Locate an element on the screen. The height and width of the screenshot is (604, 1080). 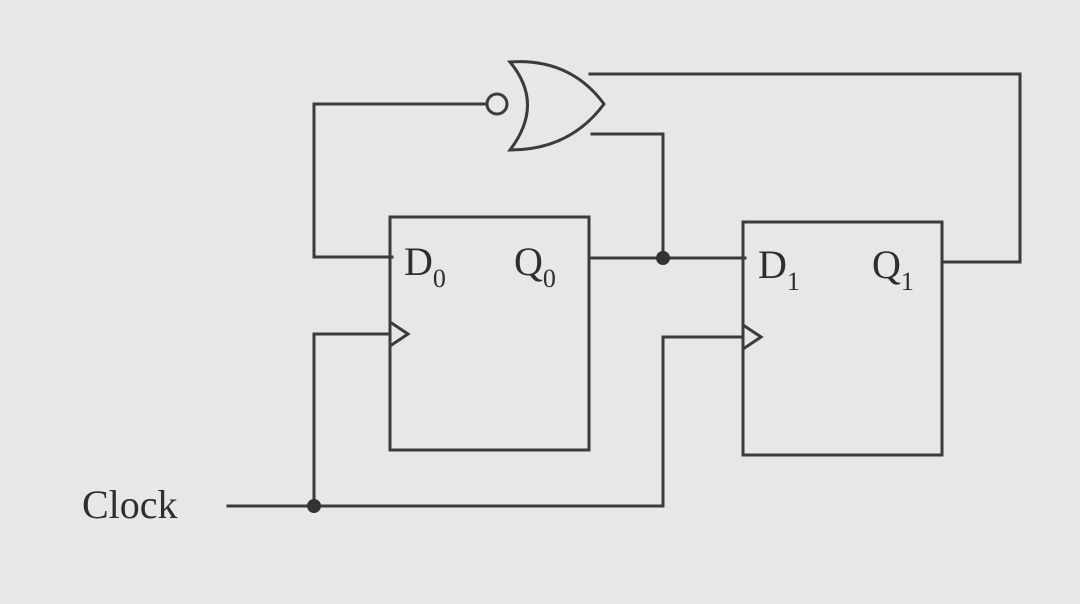
d1-label: D1 is located at coordinates (779, 269).